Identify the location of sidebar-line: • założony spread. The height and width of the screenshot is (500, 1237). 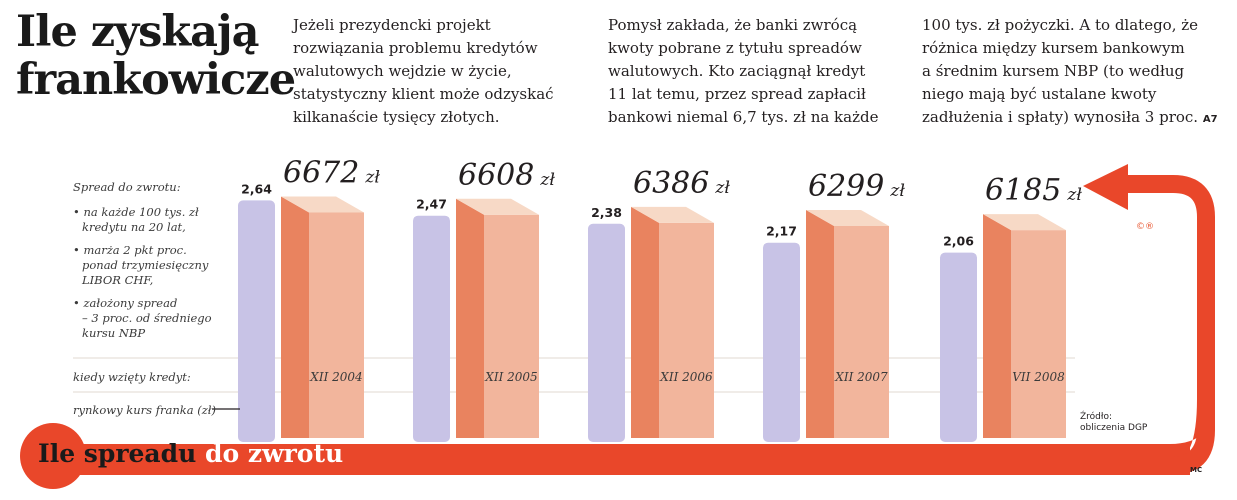
(125, 303).